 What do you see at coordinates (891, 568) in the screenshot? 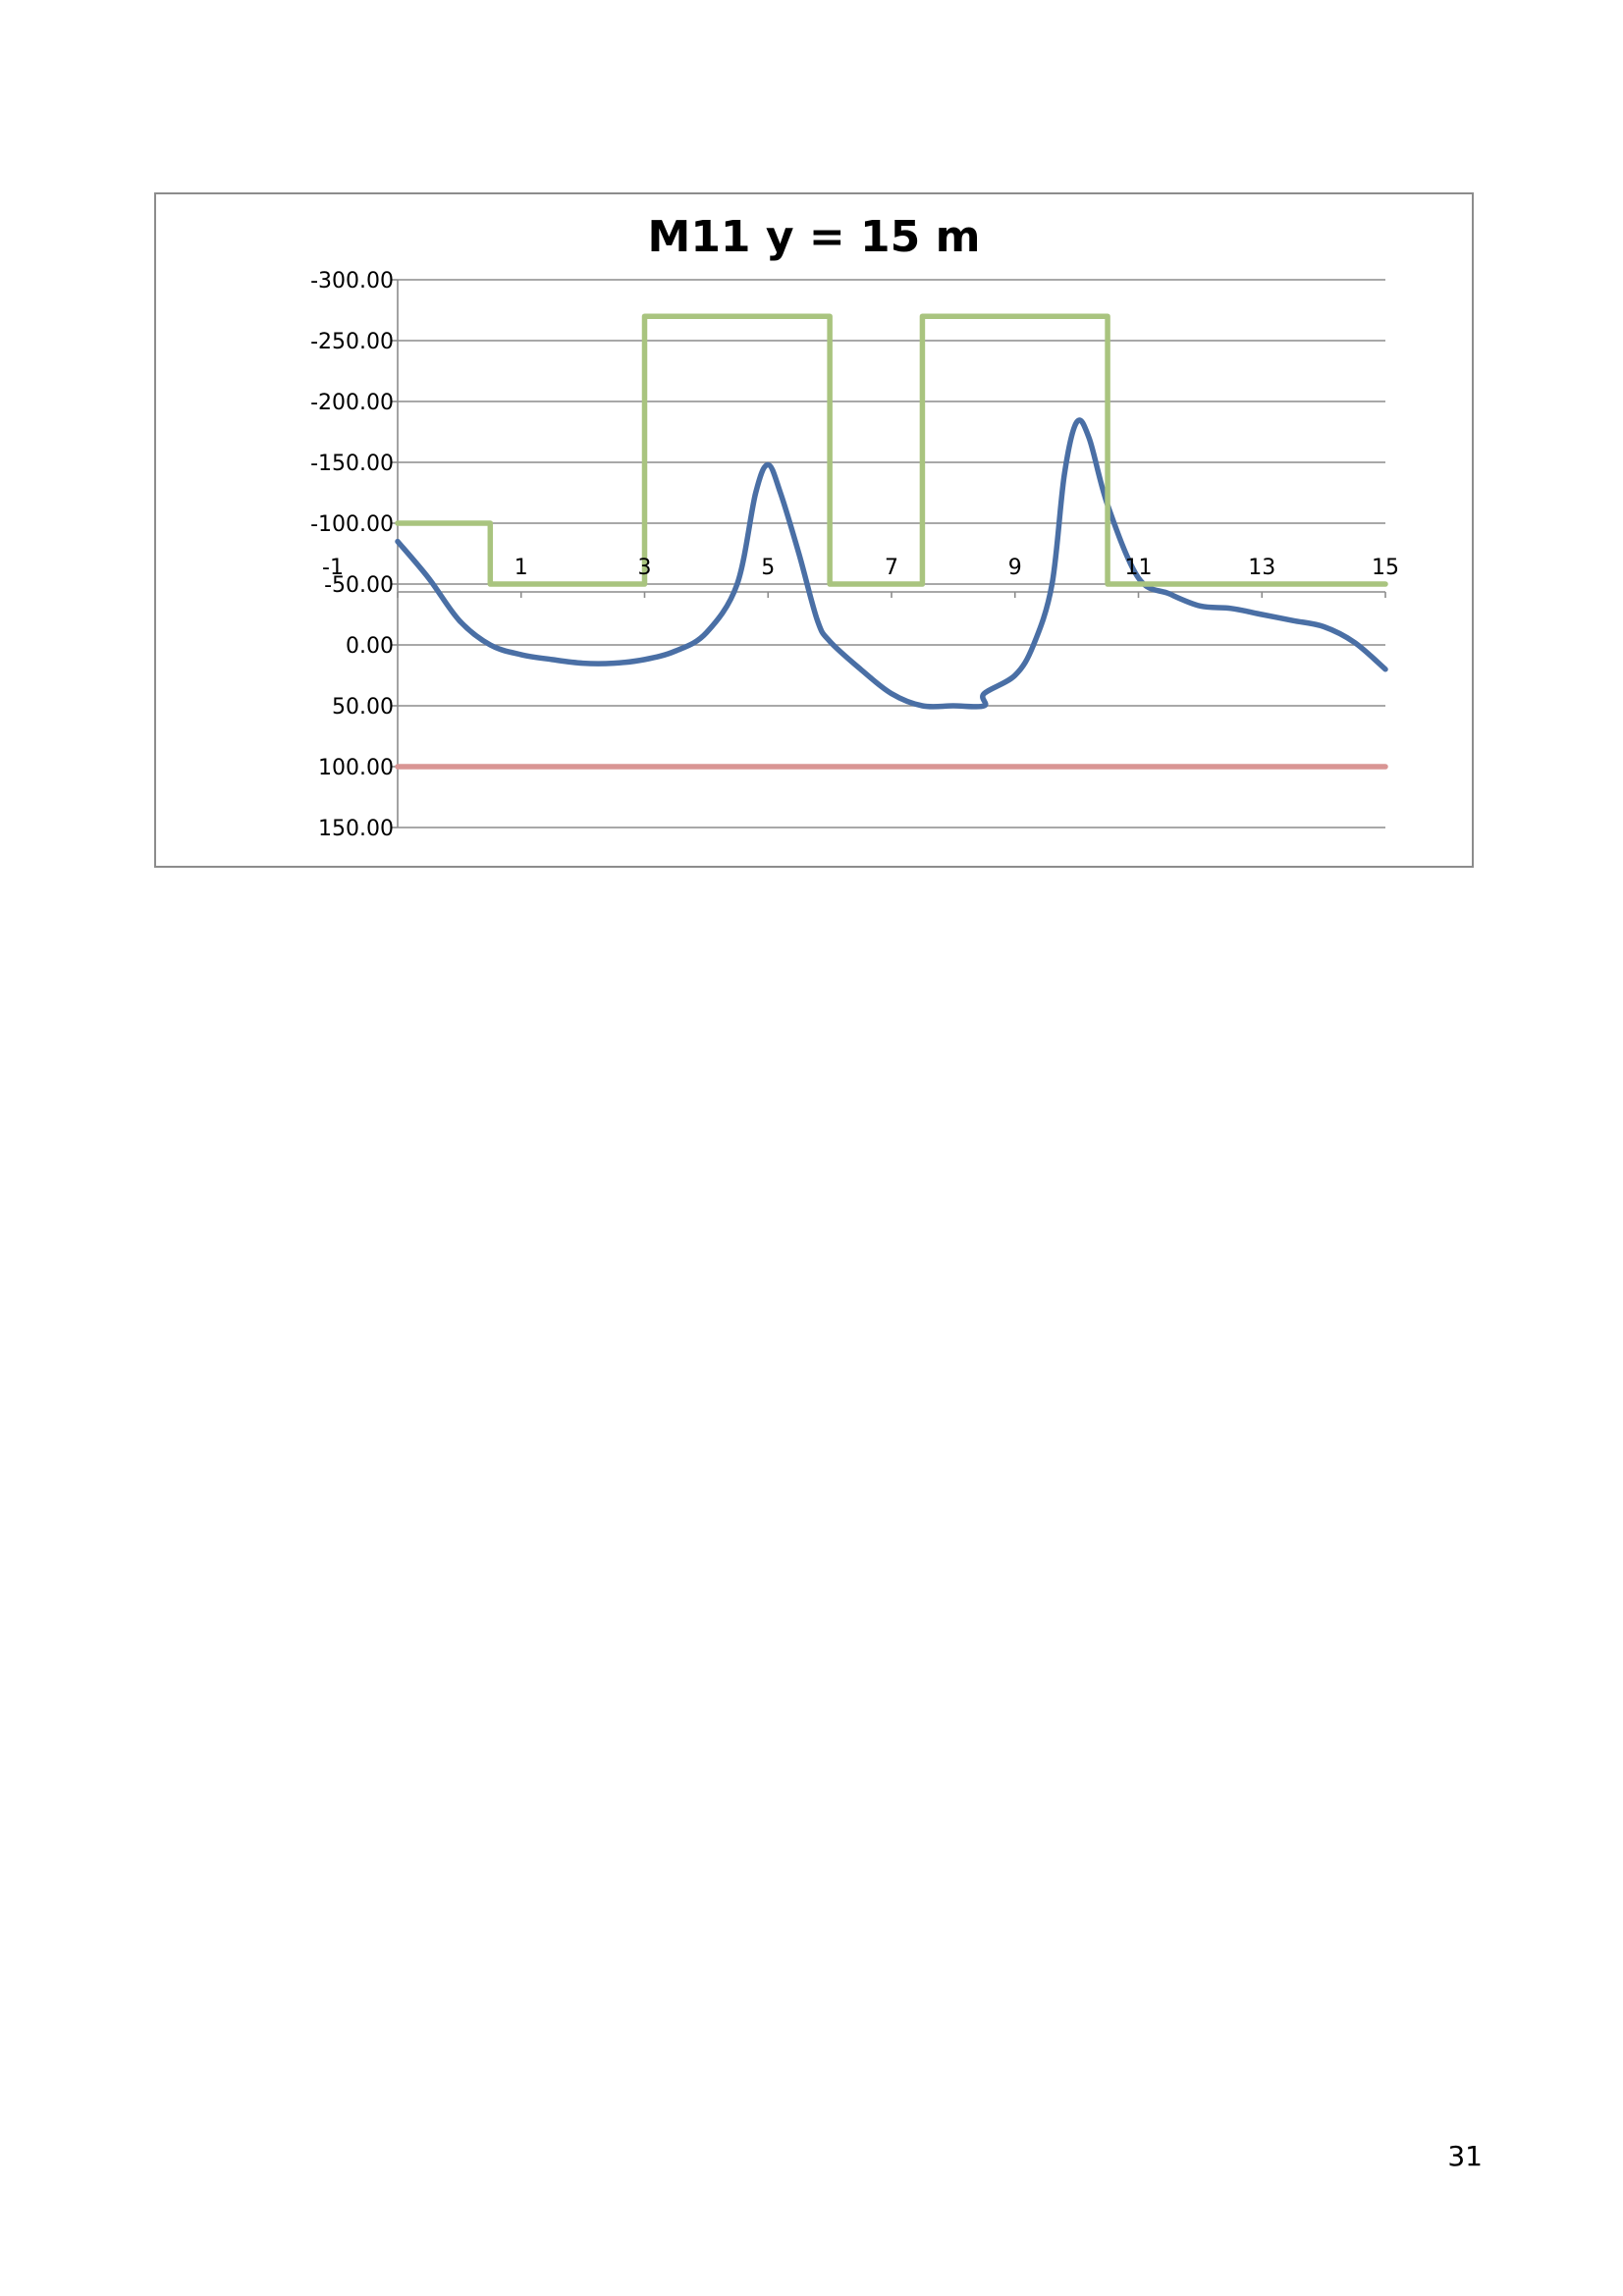
I see `x-tick-label: 7` at bounding box center [891, 568].